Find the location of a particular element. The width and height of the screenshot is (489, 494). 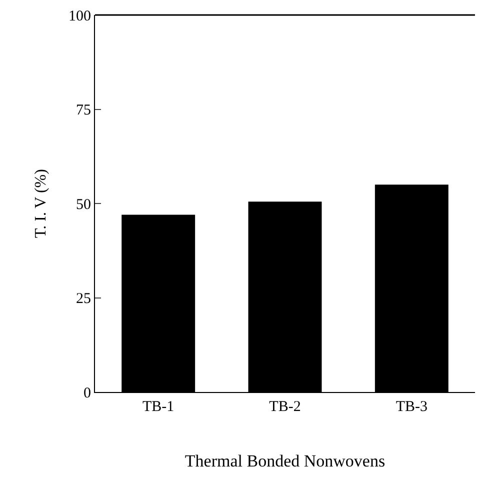

y-axis-title: T. I. V (%) is located at coordinates (41, 203).